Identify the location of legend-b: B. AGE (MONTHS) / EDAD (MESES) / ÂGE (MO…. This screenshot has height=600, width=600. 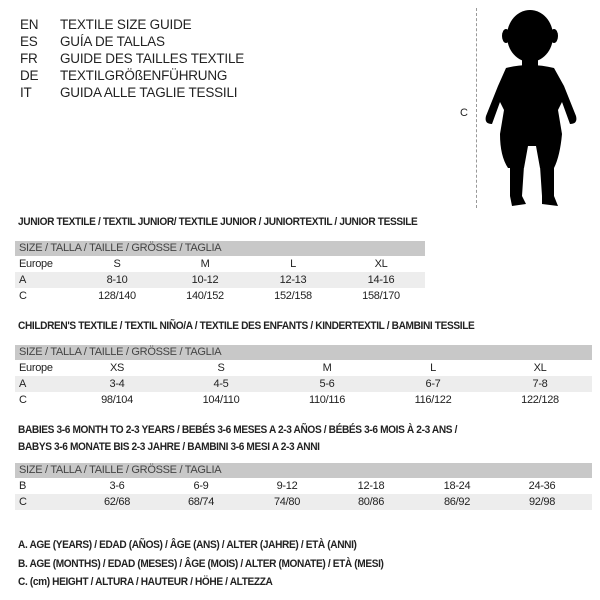
(201, 563).